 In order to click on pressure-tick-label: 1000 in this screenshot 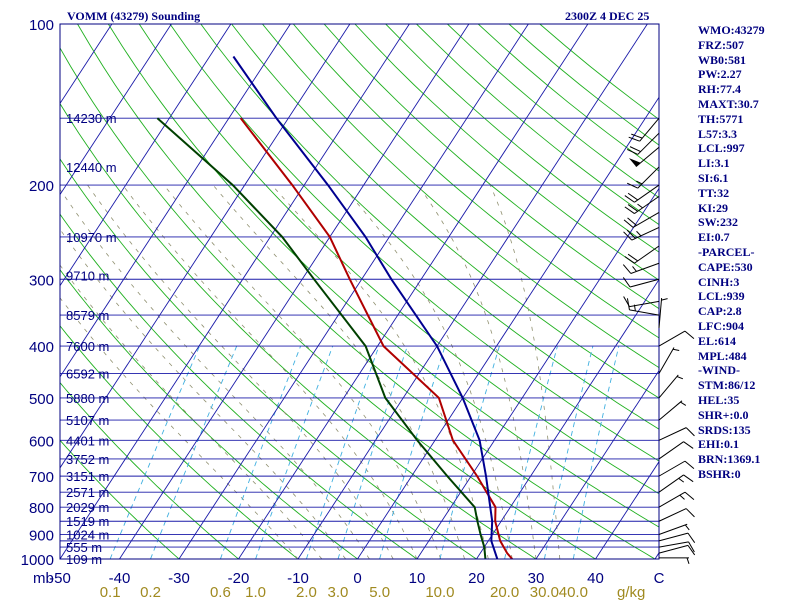, I will do `click(37, 560)`.